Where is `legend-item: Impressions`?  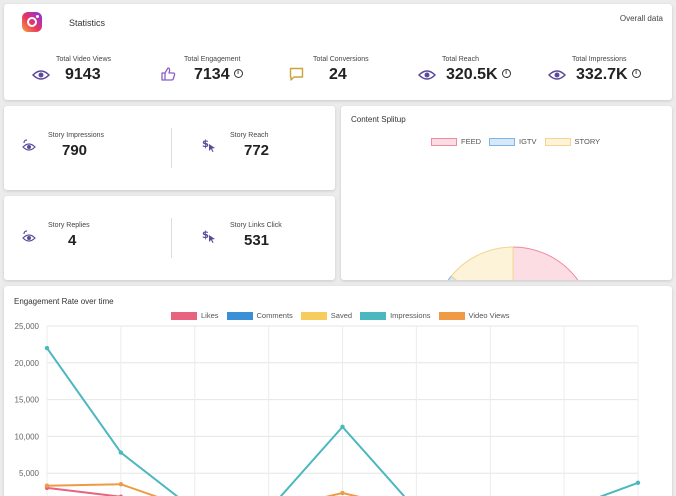 legend-item: Impressions is located at coordinates (395, 315).